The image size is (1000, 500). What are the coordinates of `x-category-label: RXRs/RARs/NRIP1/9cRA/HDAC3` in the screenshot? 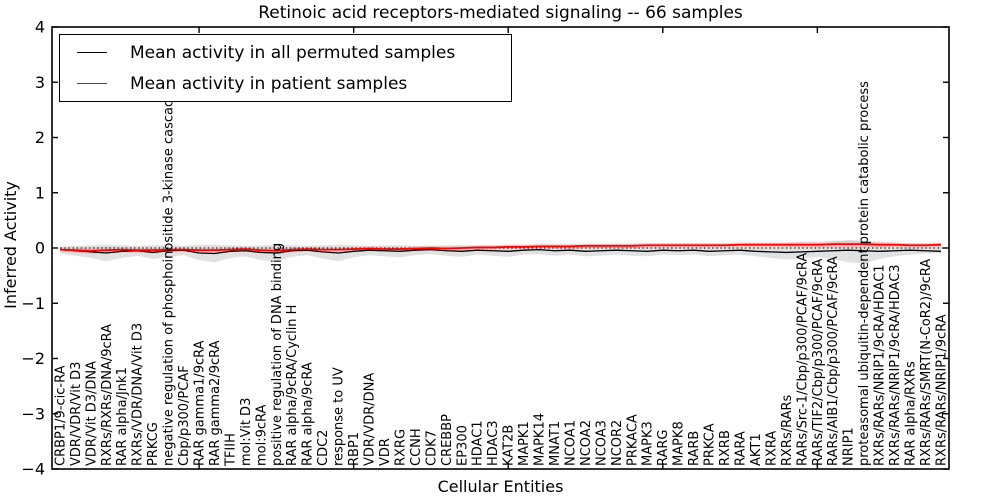 It's located at (895, 365).